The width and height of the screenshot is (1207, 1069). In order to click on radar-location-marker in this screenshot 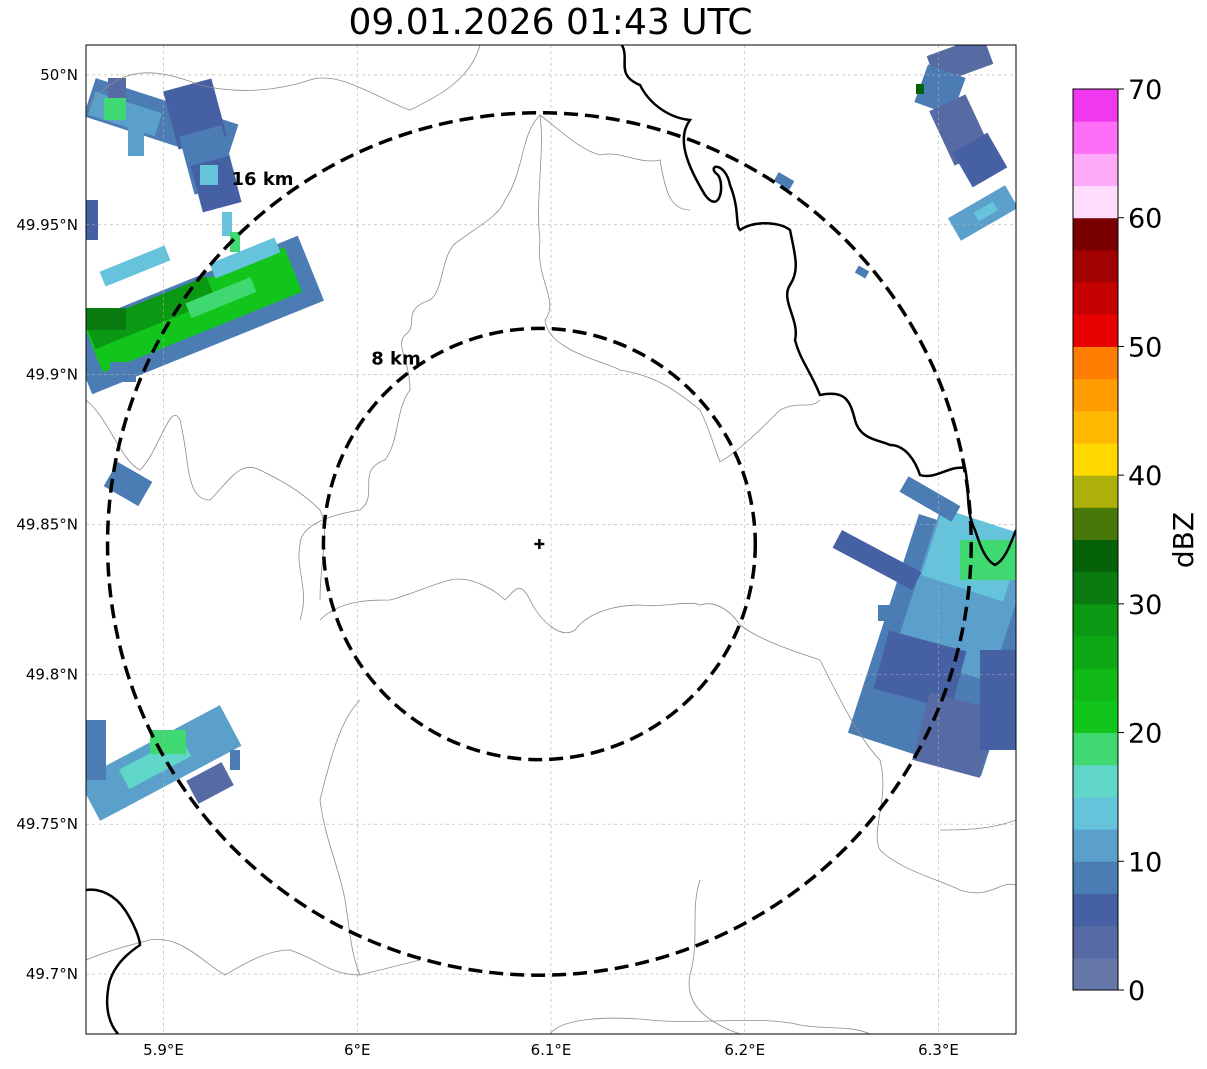, I will do `click(539, 543)`.